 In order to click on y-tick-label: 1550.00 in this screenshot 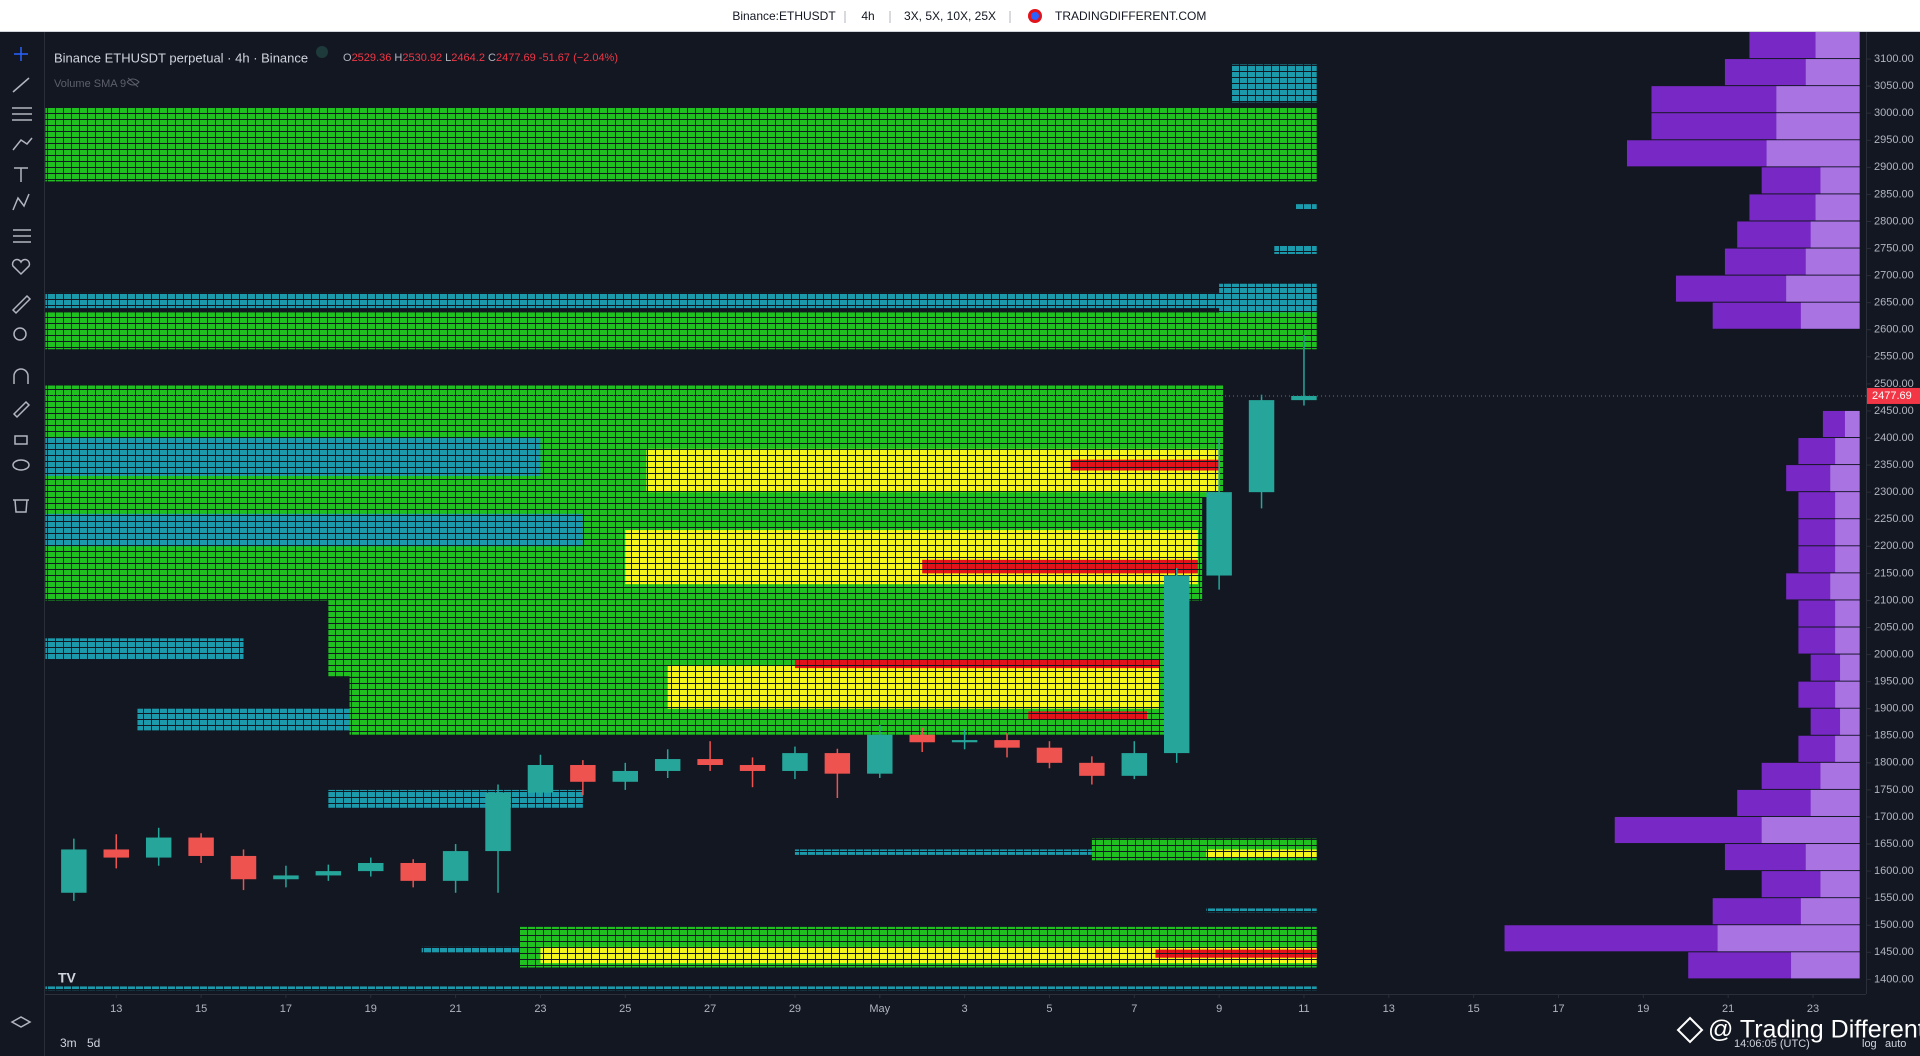, I will do `click(1894, 898)`.